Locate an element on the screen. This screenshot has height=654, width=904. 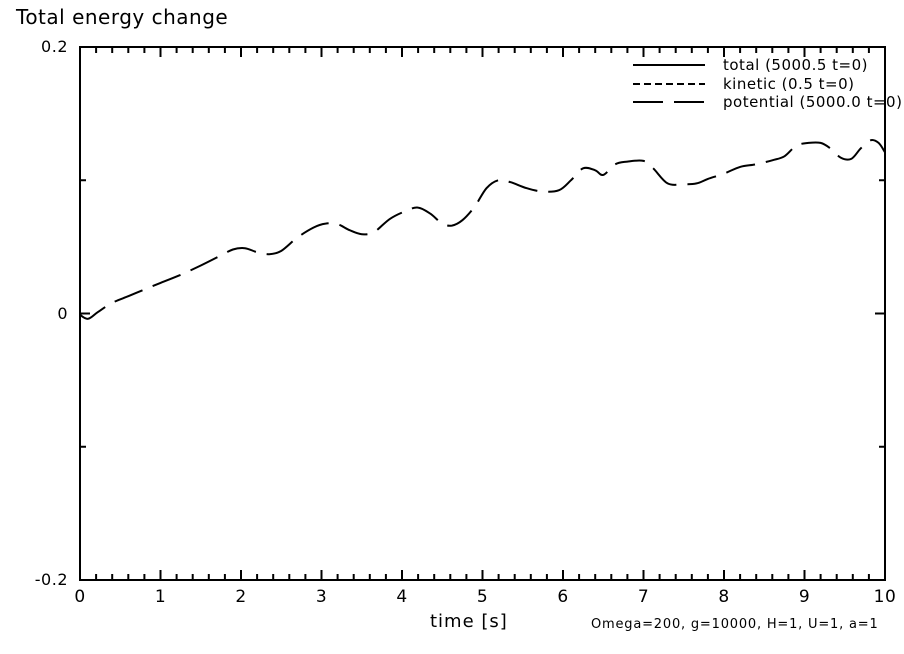
legend-entry-potential: potential (5000.0 t=0) is located at coordinates (767, 102).